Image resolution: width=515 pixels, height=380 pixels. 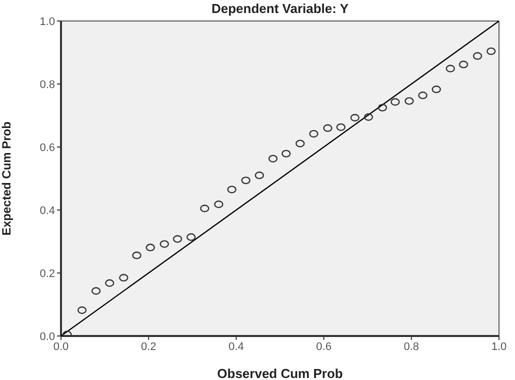 What do you see at coordinates (47, 274) in the screenshot?
I see `y-tick-label: 0.2` at bounding box center [47, 274].